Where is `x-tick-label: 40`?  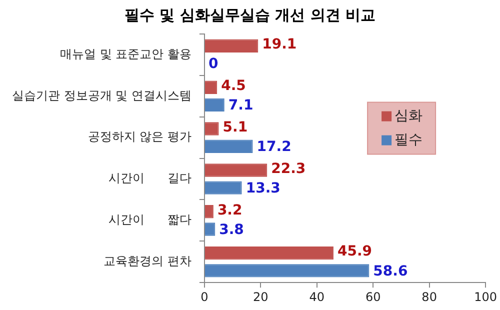 x-tick-label: 40 is located at coordinates (317, 297).